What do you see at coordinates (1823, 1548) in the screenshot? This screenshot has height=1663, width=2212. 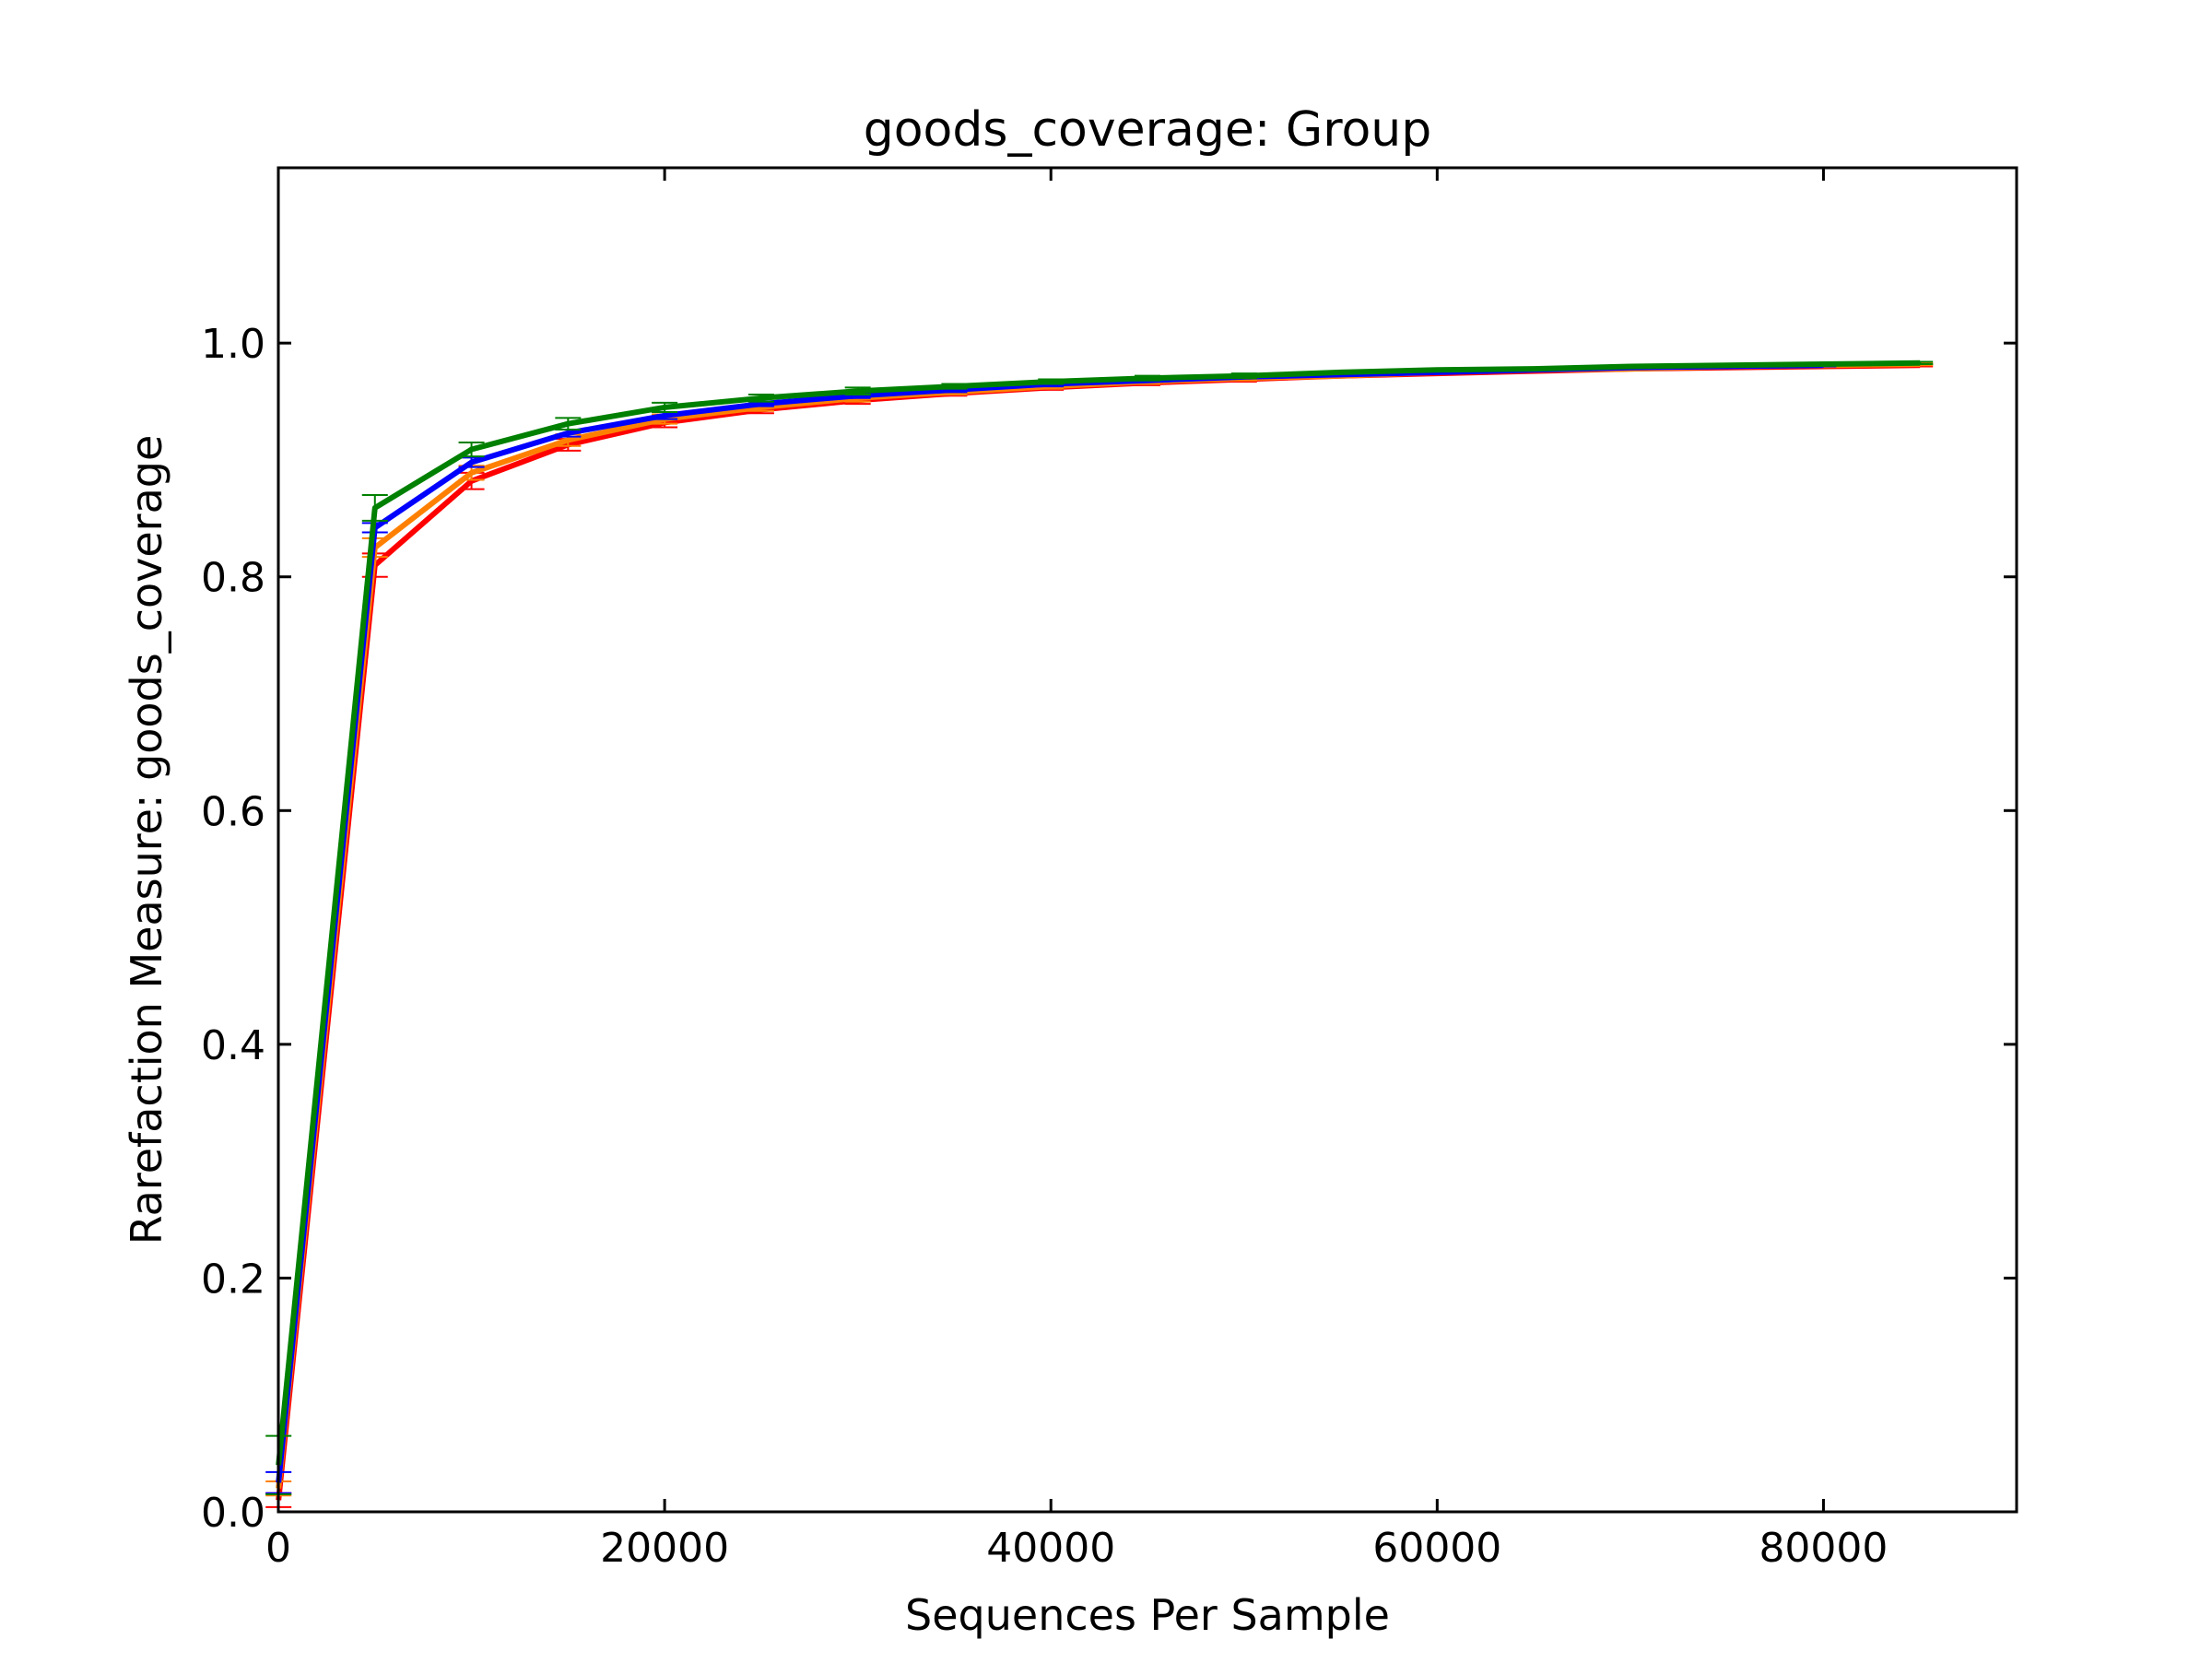 I see `x-tick-label: 80000` at bounding box center [1823, 1548].